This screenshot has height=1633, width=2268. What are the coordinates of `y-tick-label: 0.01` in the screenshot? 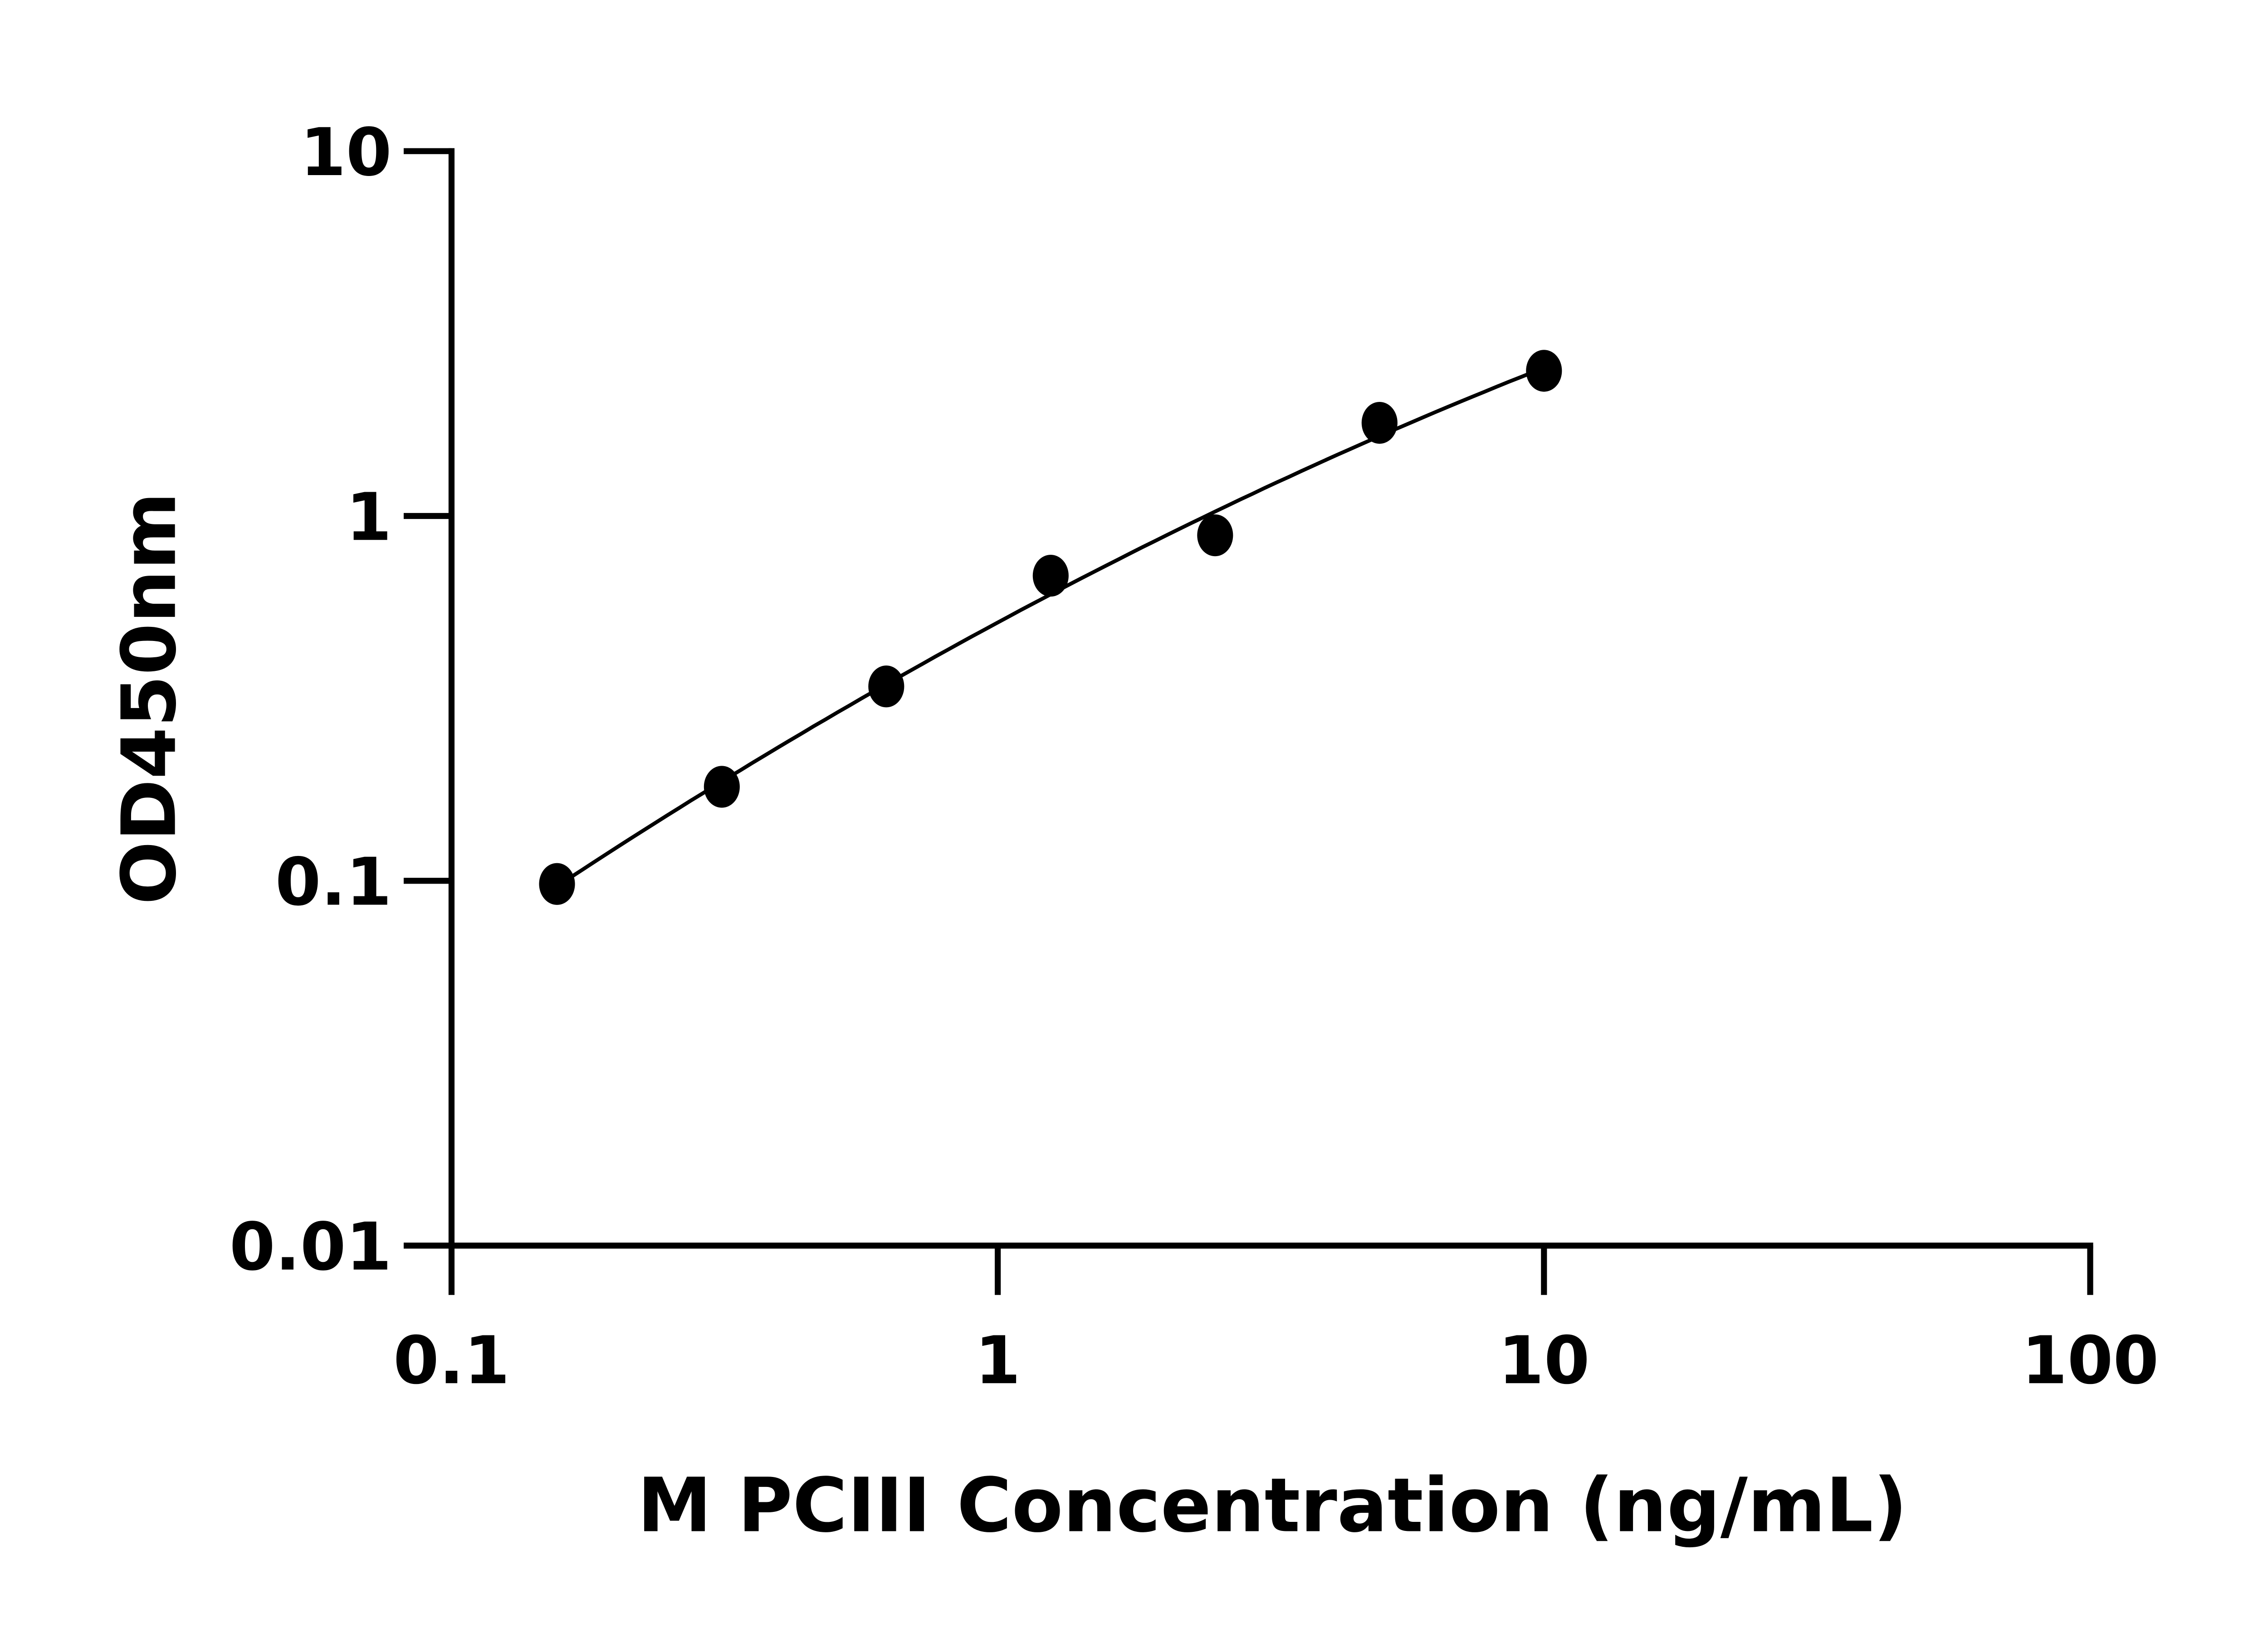 It's located at (311, 1247).